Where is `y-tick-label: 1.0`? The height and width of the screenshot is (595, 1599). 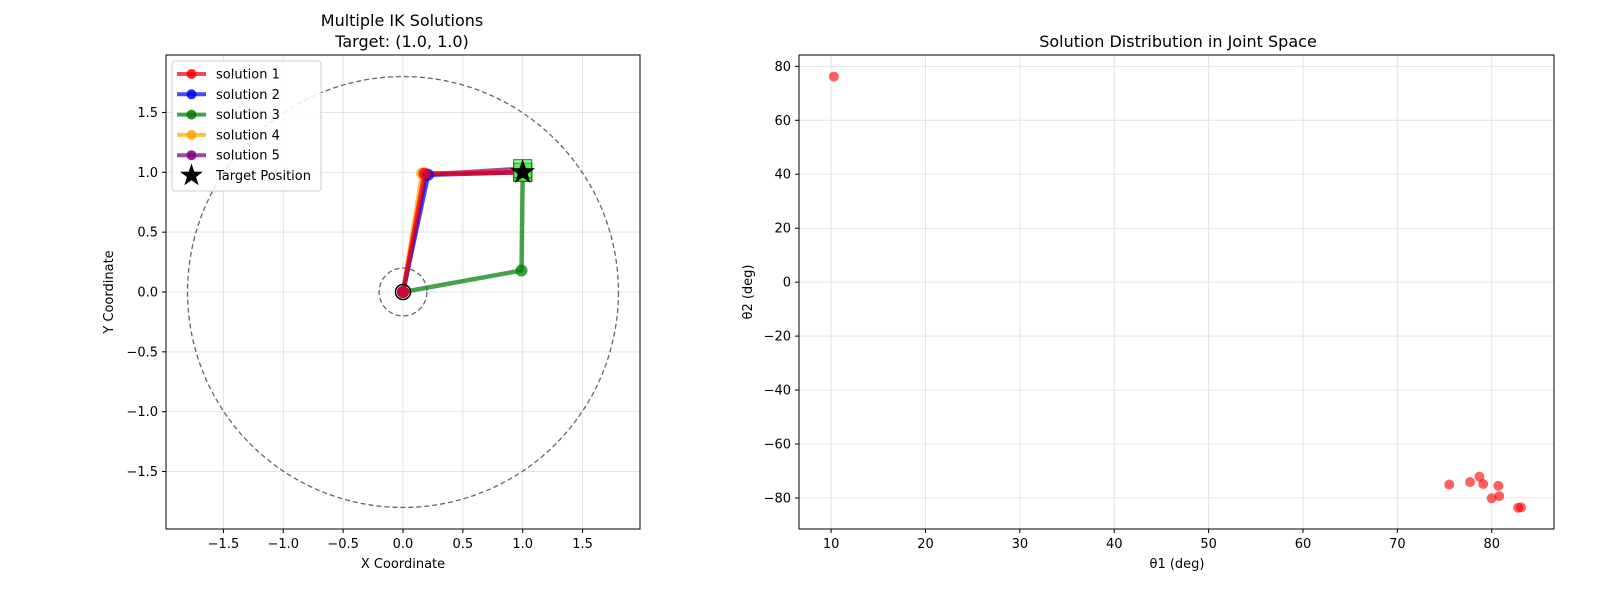 y-tick-label: 1.0 is located at coordinates (147, 173).